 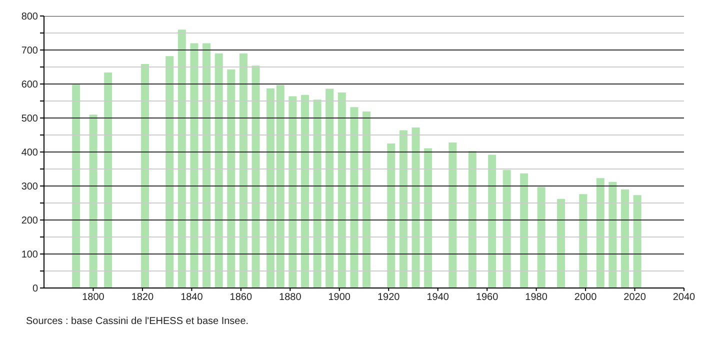 What do you see at coordinates (339, 298) in the screenshot?
I see `x-tick-label: 1900` at bounding box center [339, 298].